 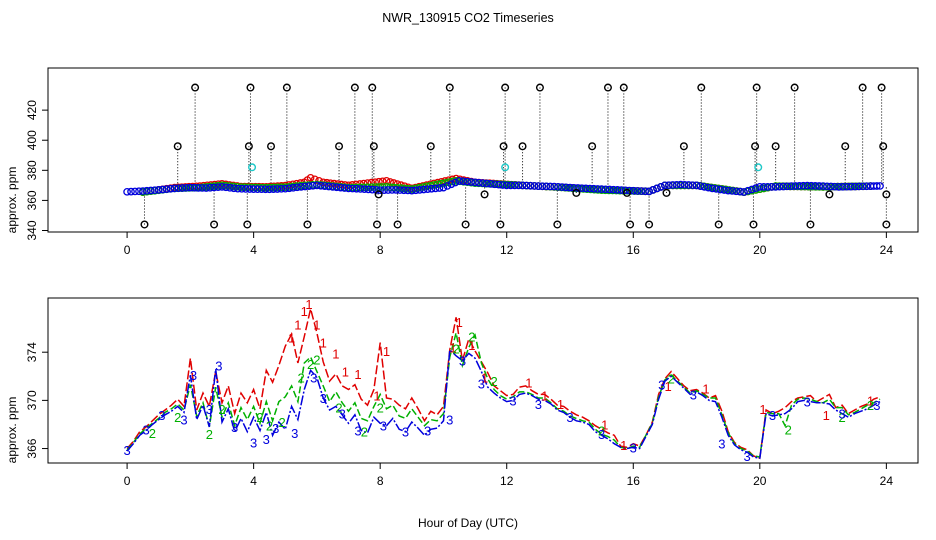 What do you see at coordinates (812, 186) in the screenshot?
I see `series-2-point` at bounding box center [812, 186].